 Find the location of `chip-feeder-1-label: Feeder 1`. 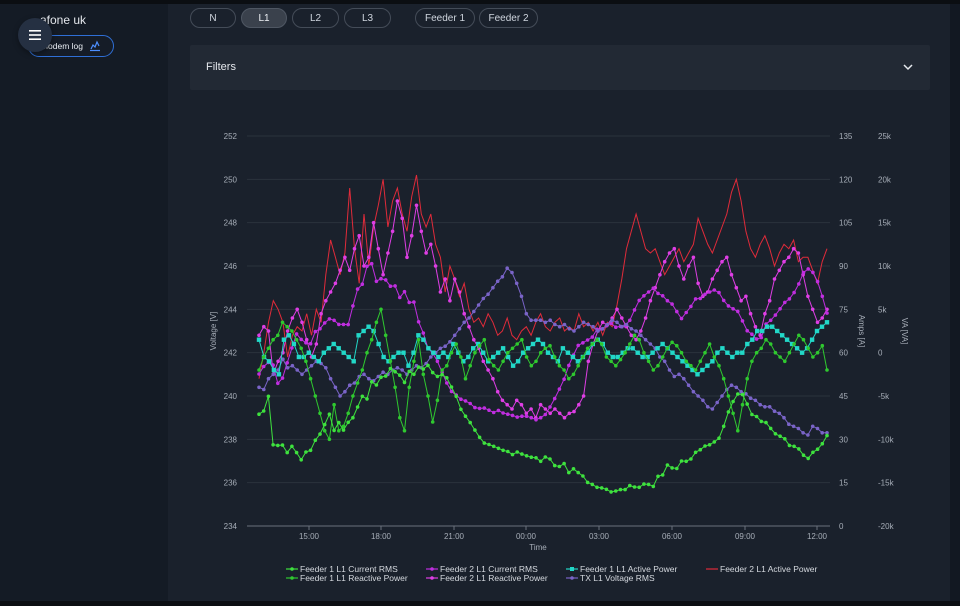

chip-feeder-1-label: Feeder 1 is located at coordinates (445, 18).